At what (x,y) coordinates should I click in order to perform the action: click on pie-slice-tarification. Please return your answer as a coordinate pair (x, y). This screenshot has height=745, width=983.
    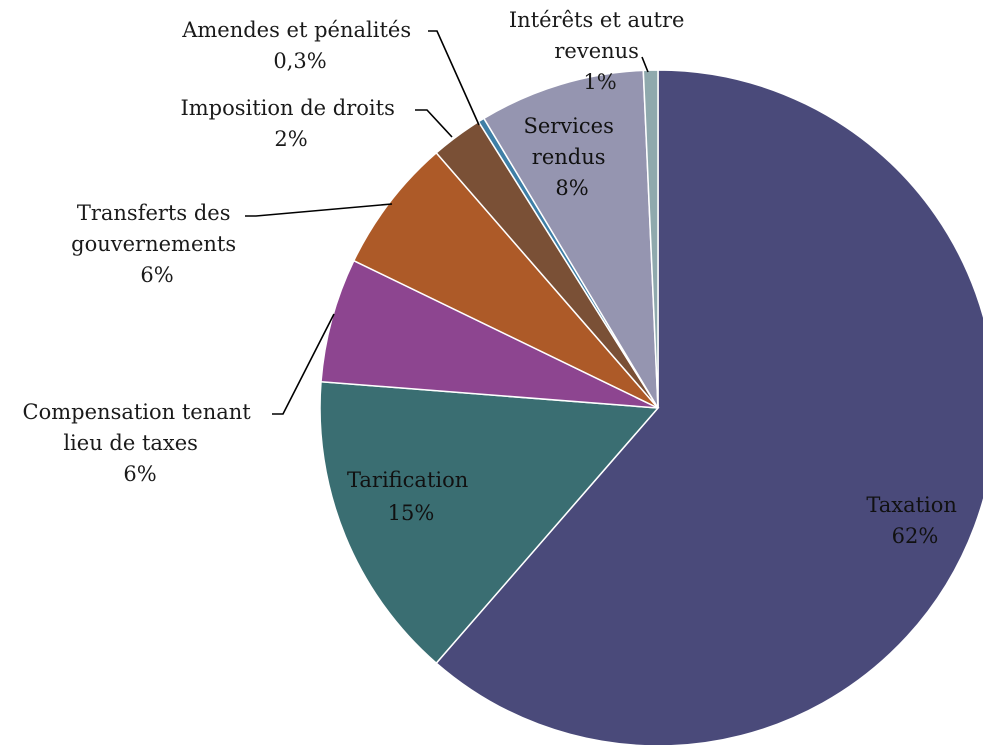
    Looking at the image, I should click on (489, 522).